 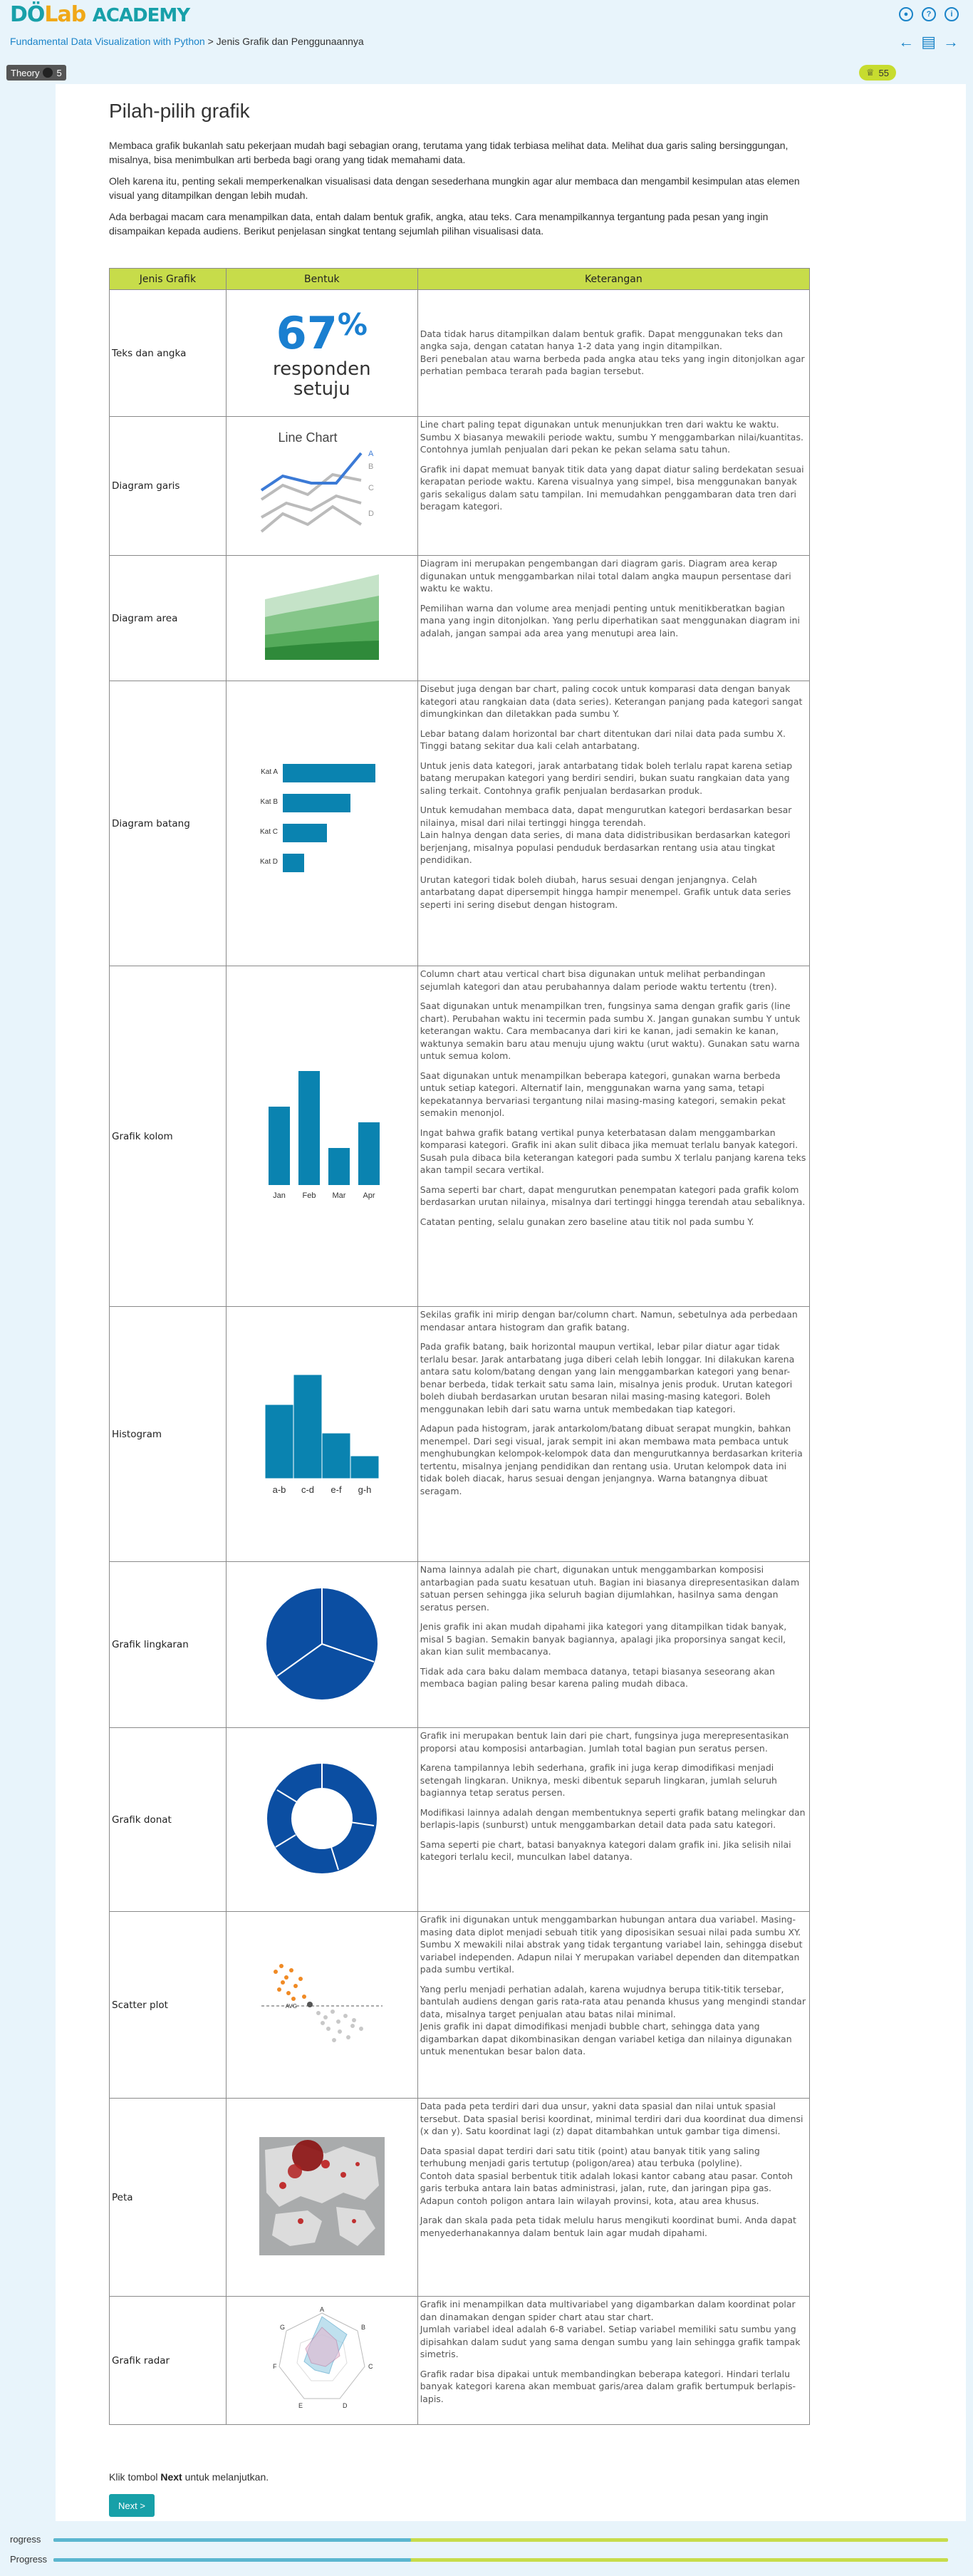 What do you see at coordinates (952, 14) in the screenshot?
I see `info-icon: i` at bounding box center [952, 14].